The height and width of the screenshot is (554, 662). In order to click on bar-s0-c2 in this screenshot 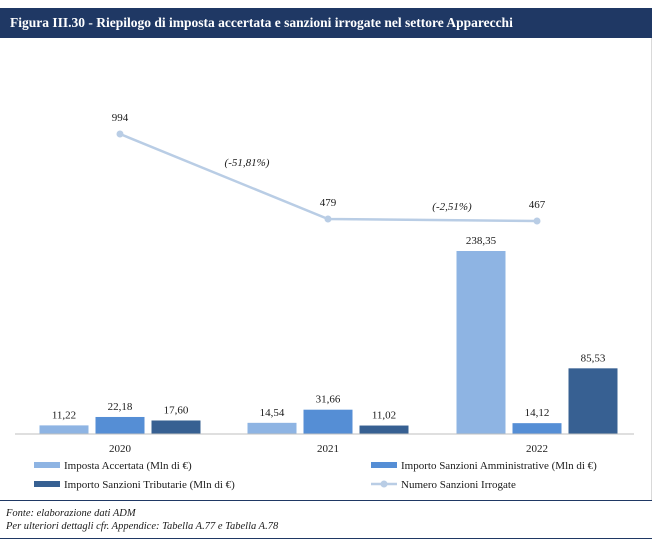, I will do `click(481, 342)`.